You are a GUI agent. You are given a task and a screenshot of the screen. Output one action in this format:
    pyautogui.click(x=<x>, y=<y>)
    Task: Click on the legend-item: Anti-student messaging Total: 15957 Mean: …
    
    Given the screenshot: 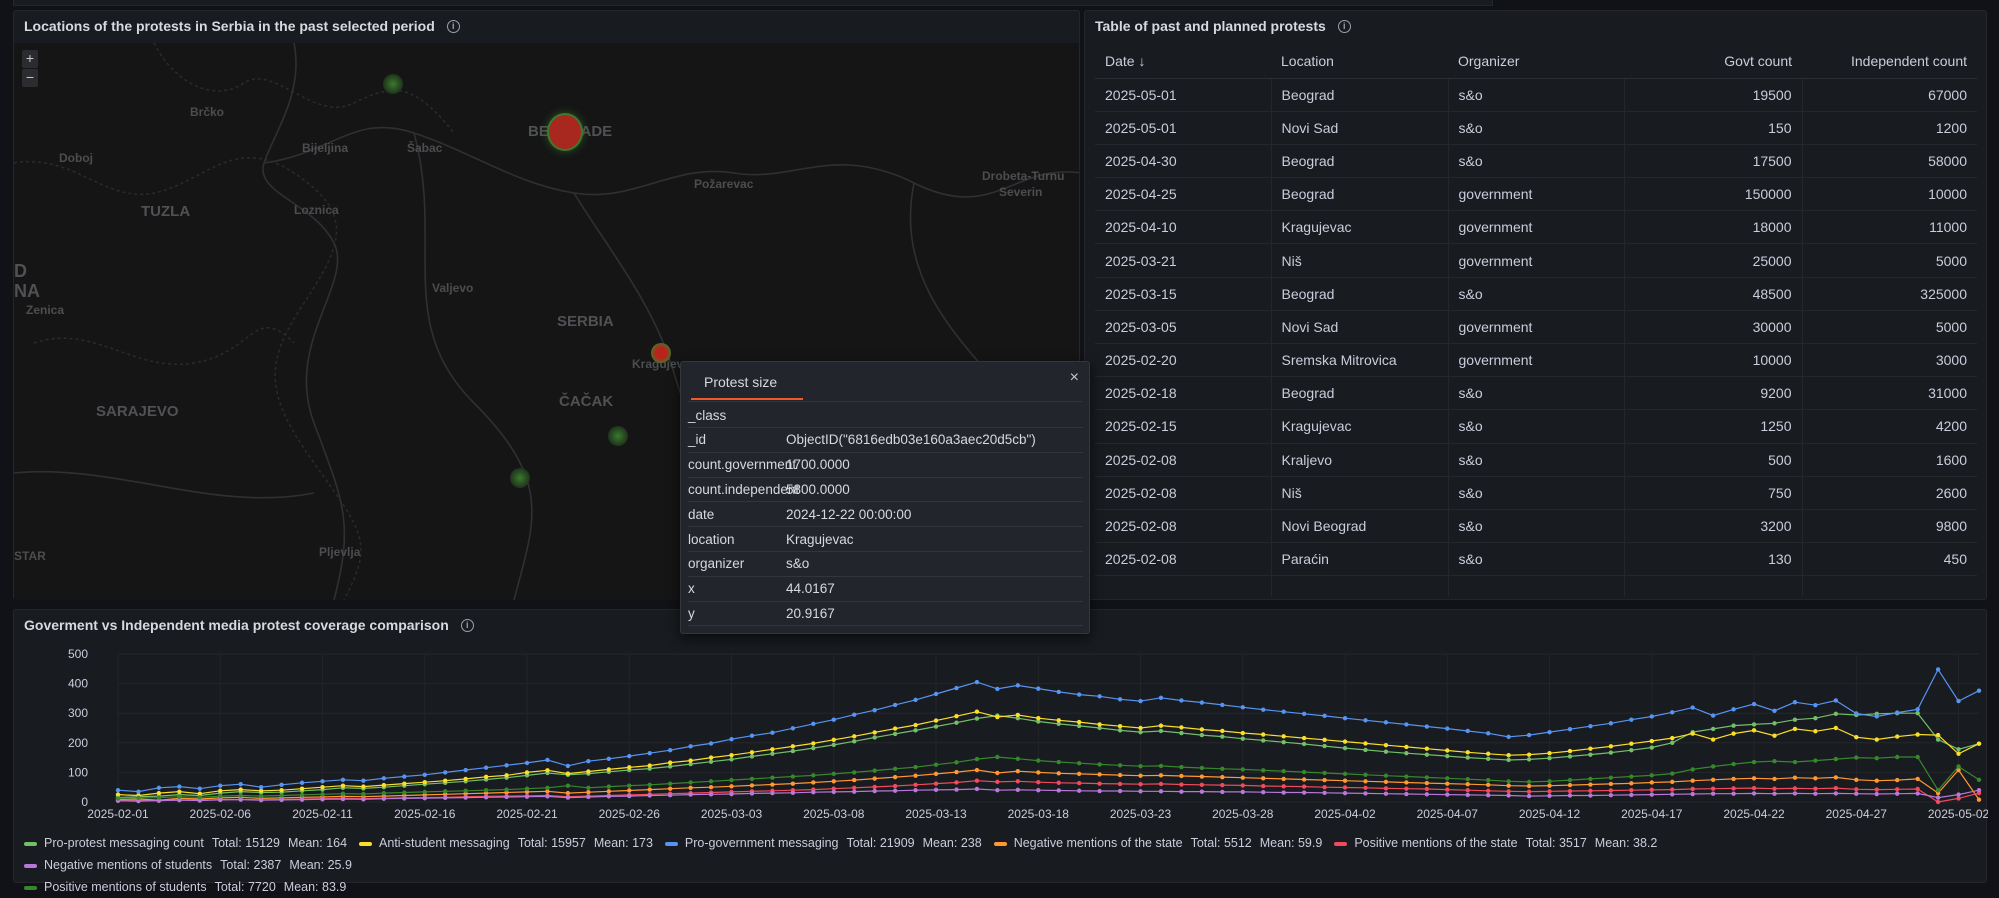 What is the action you would take?
    pyautogui.click(x=506, y=843)
    